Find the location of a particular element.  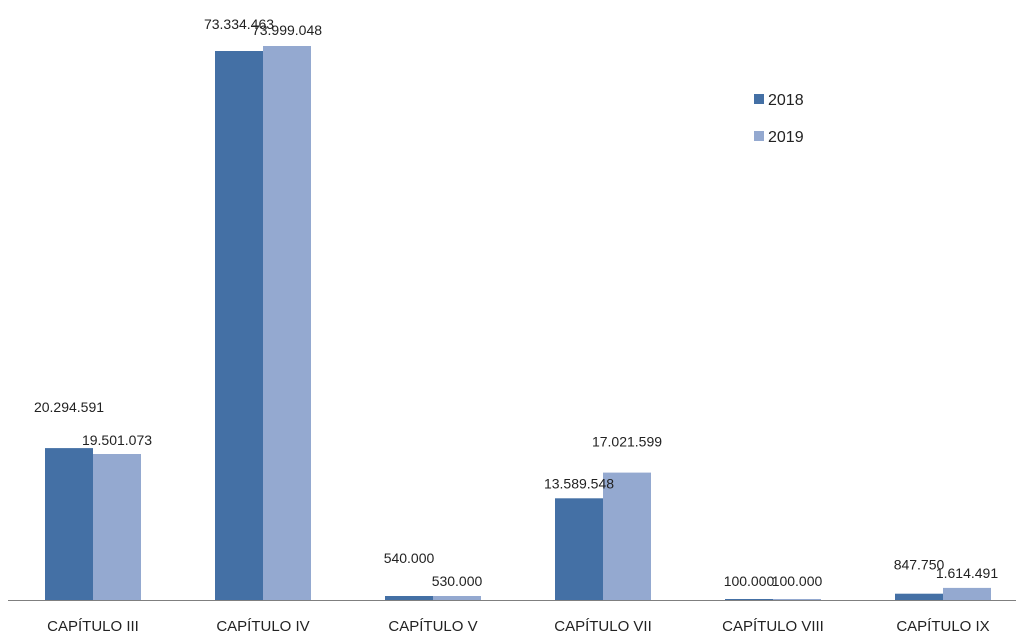

data-label-2018-0: 20.294.591 is located at coordinates (69, 407).